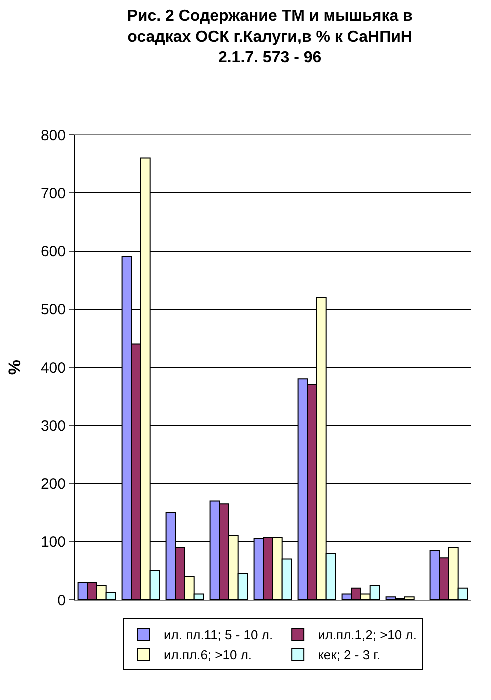 The image size is (491, 700). What do you see at coordinates (53, 368) in the screenshot?
I see `y-tick-label: 400` at bounding box center [53, 368].